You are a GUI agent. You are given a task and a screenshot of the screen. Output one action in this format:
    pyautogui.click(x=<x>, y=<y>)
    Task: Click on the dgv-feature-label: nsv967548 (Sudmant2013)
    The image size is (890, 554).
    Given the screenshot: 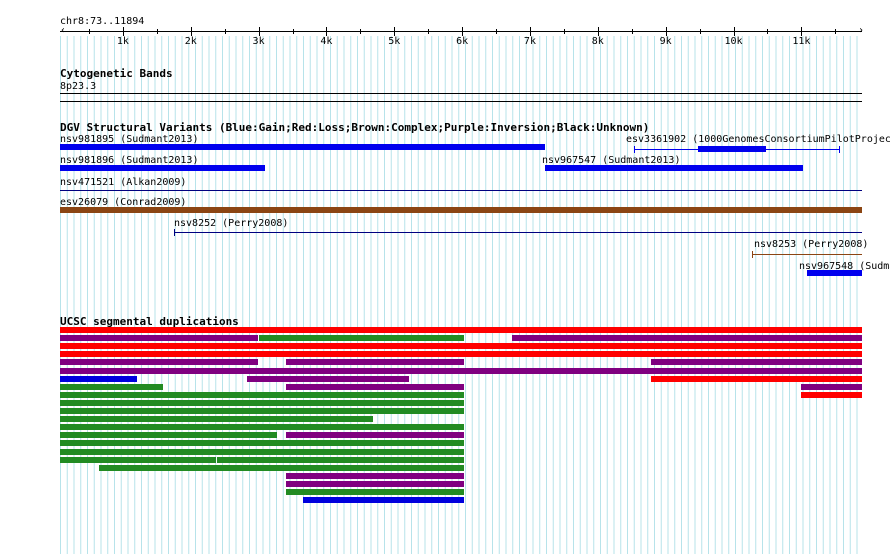 What is the action you would take?
    pyautogui.click(x=844, y=266)
    